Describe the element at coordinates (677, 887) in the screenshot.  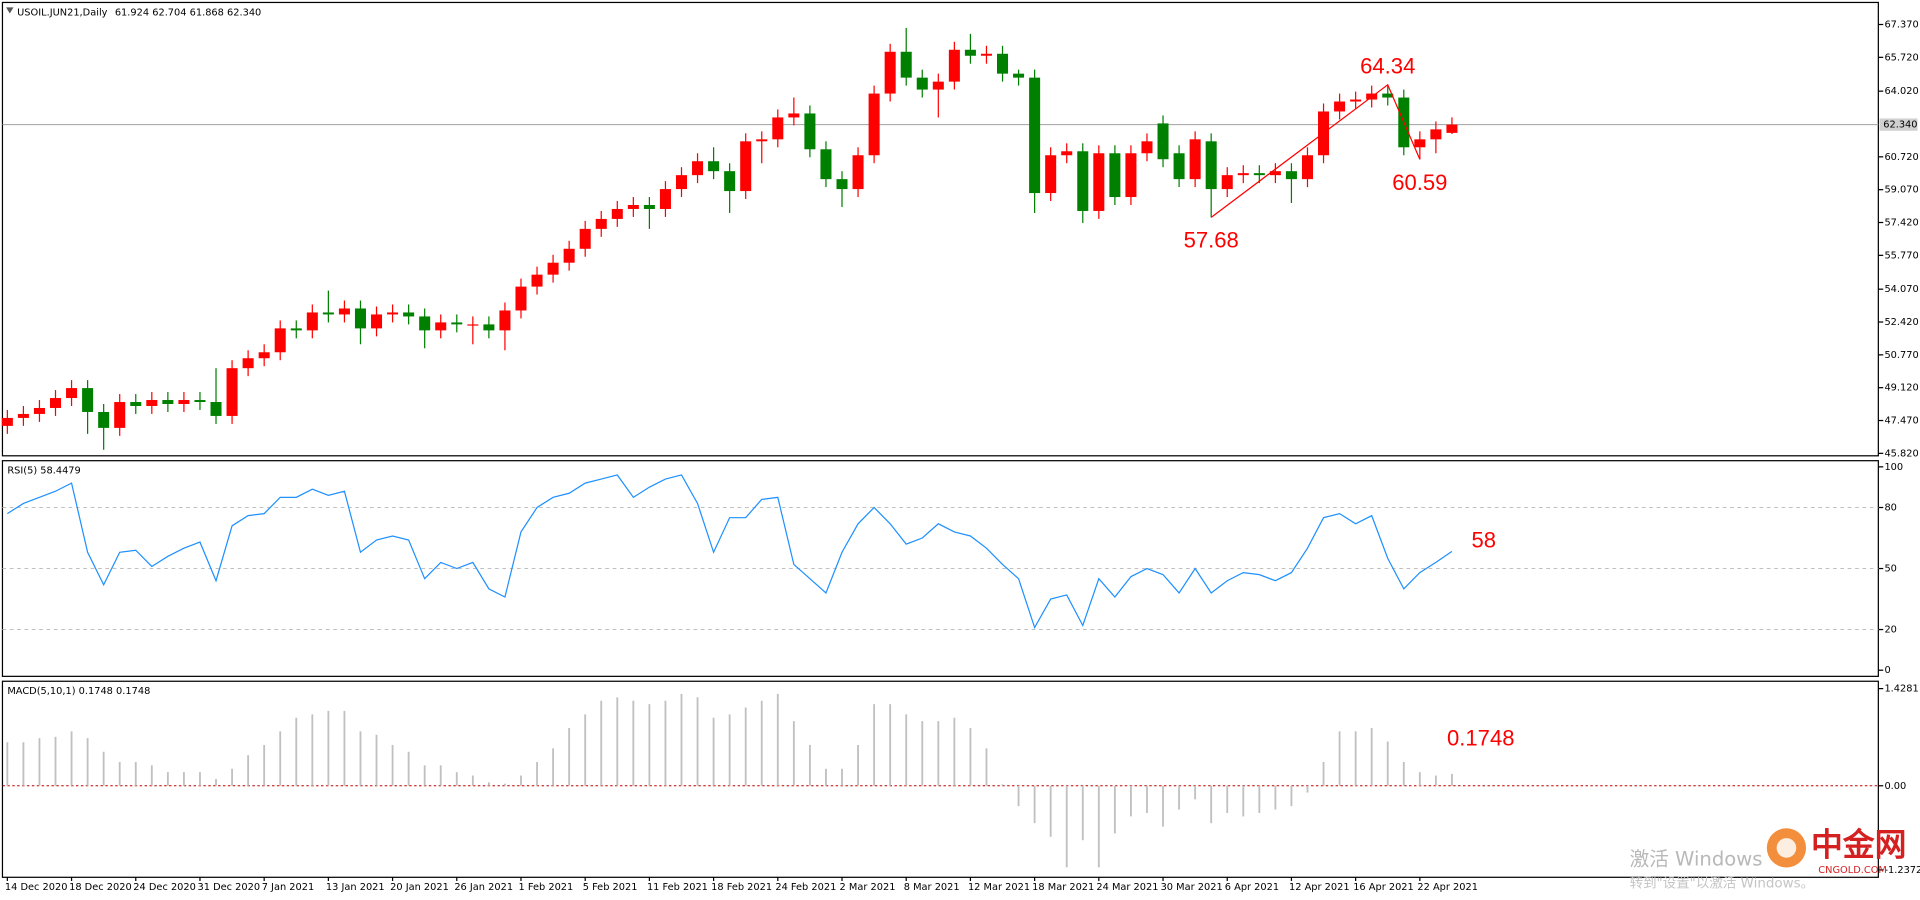
I see `x-tick-label: 11 Feb 2021` at that location.